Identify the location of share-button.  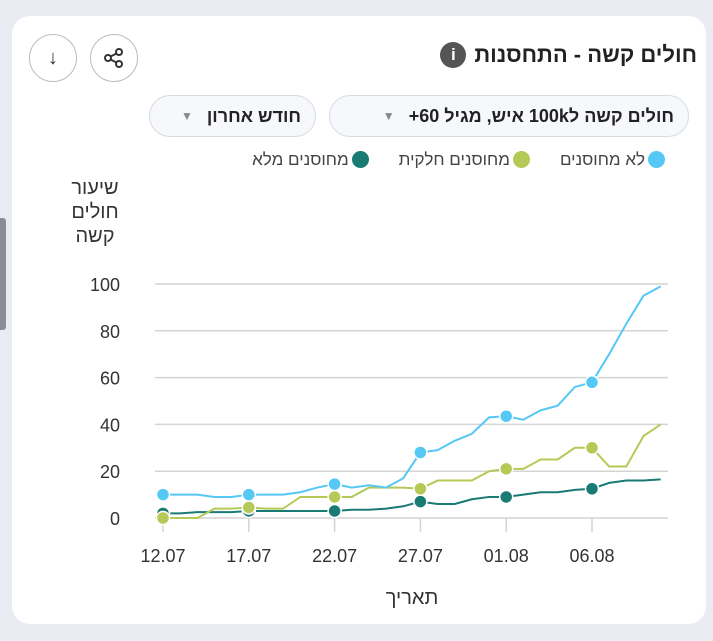
(114, 58).